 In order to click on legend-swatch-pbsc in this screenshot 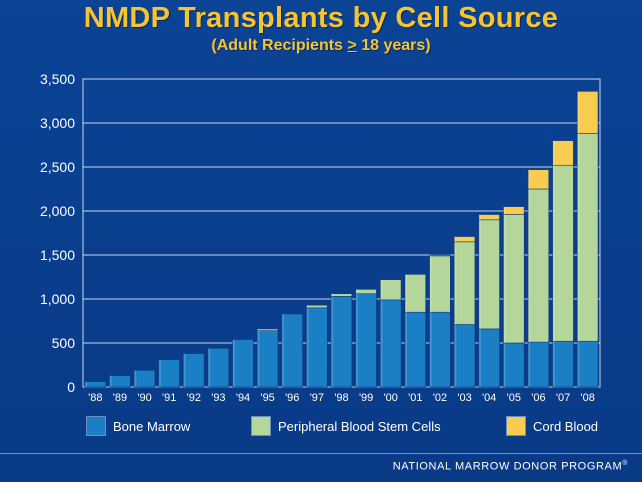, I will do `click(261, 426)`.